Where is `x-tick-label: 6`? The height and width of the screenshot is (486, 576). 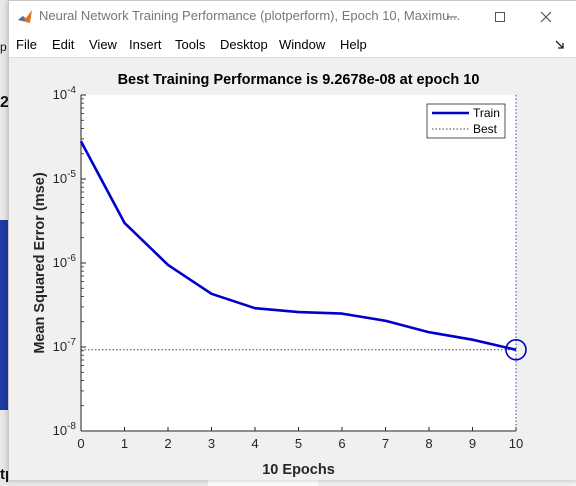
x-tick-label: 6 is located at coordinates (341, 443).